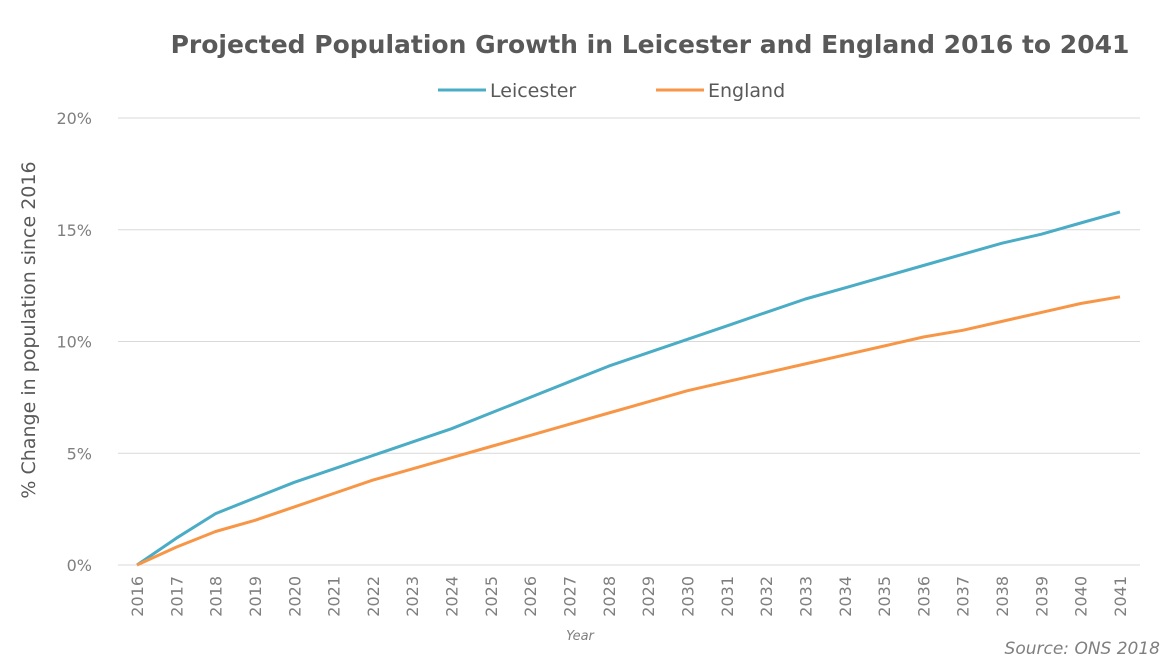 This screenshot has height=668, width=1176. Describe the element at coordinates (611, 91) in the screenshot. I see `legend: Leicester England` at that location.